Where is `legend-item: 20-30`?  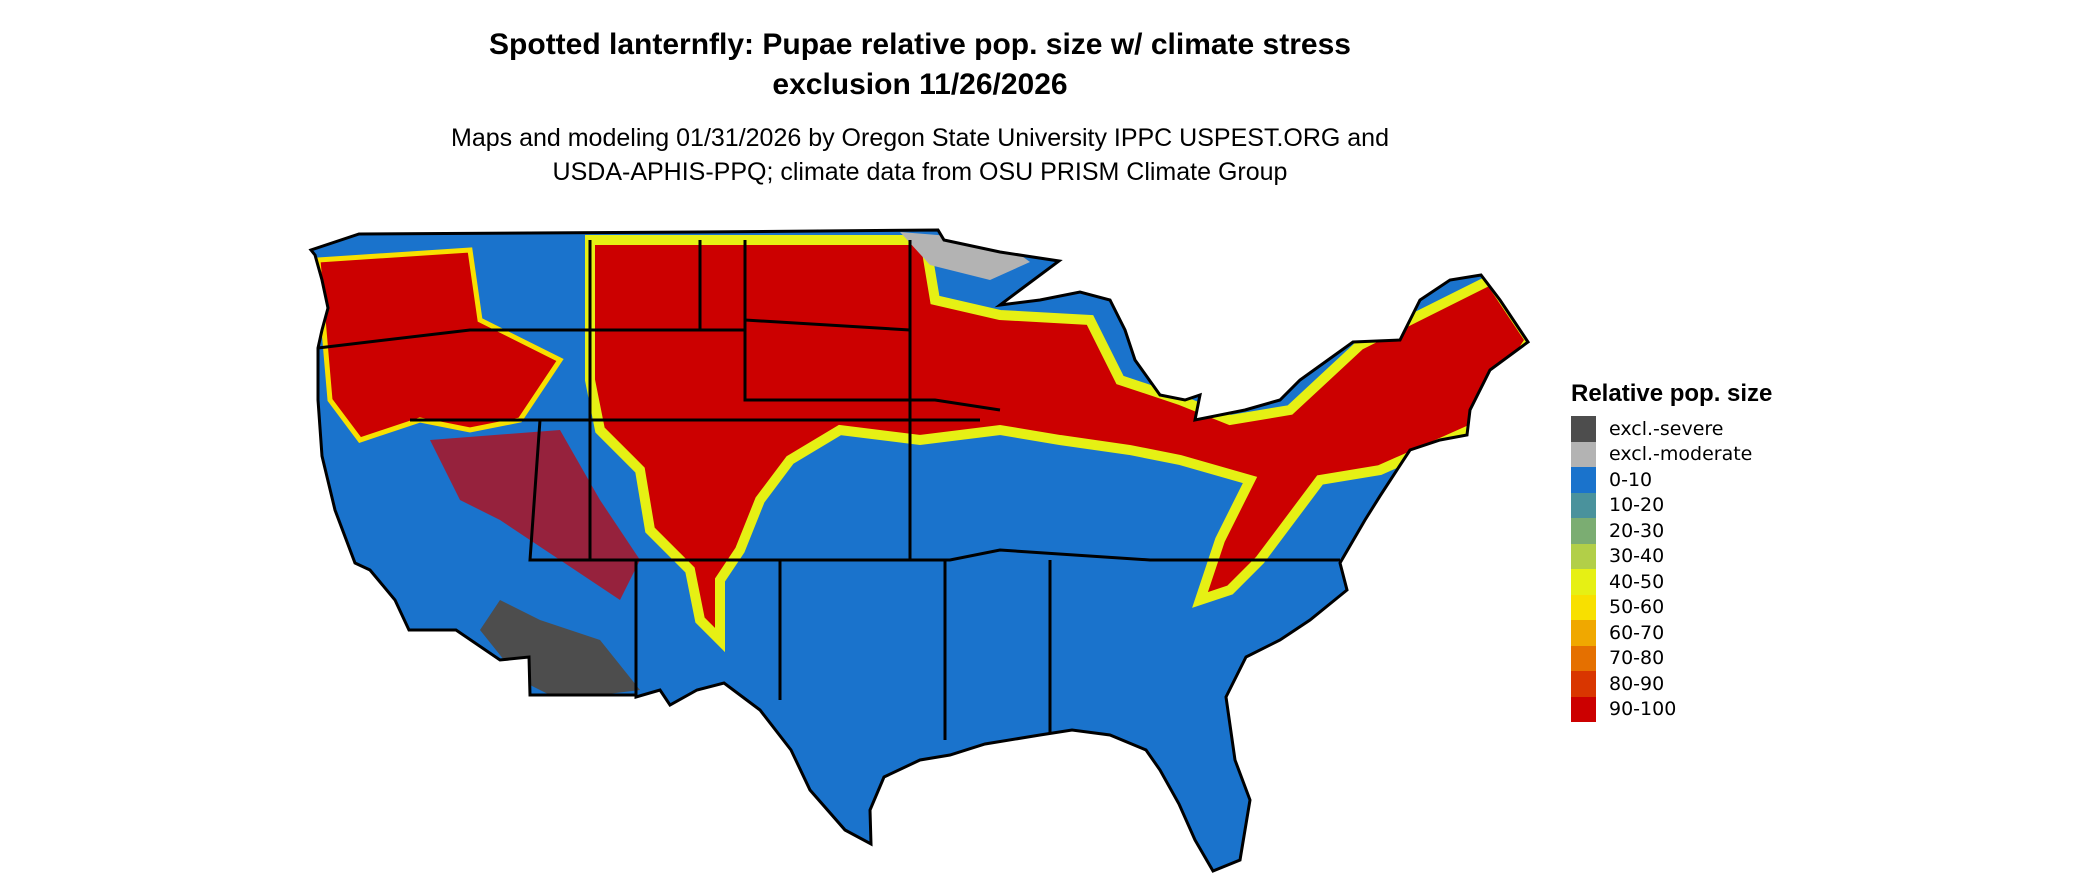 legend-item: 20-30 is located at coordinates (1671, 531).